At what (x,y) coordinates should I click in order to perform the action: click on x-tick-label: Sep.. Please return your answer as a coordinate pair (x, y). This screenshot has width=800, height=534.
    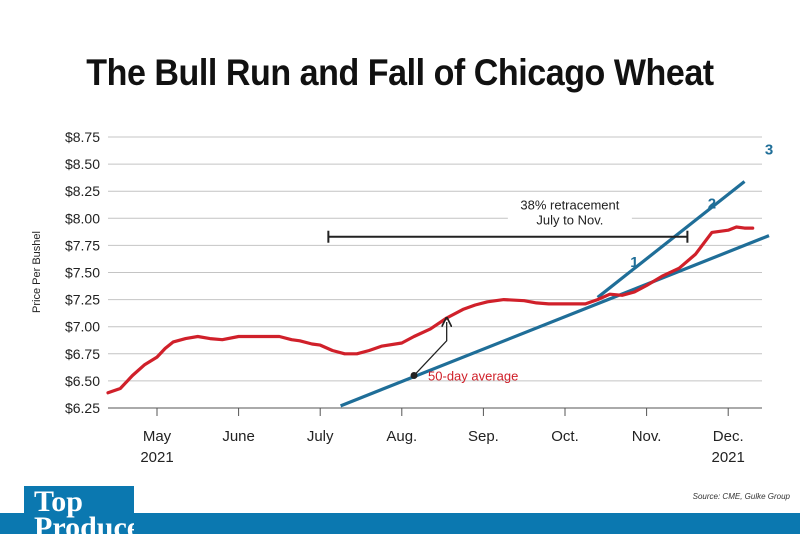
    Looking at the image, I should click on (483, 436).